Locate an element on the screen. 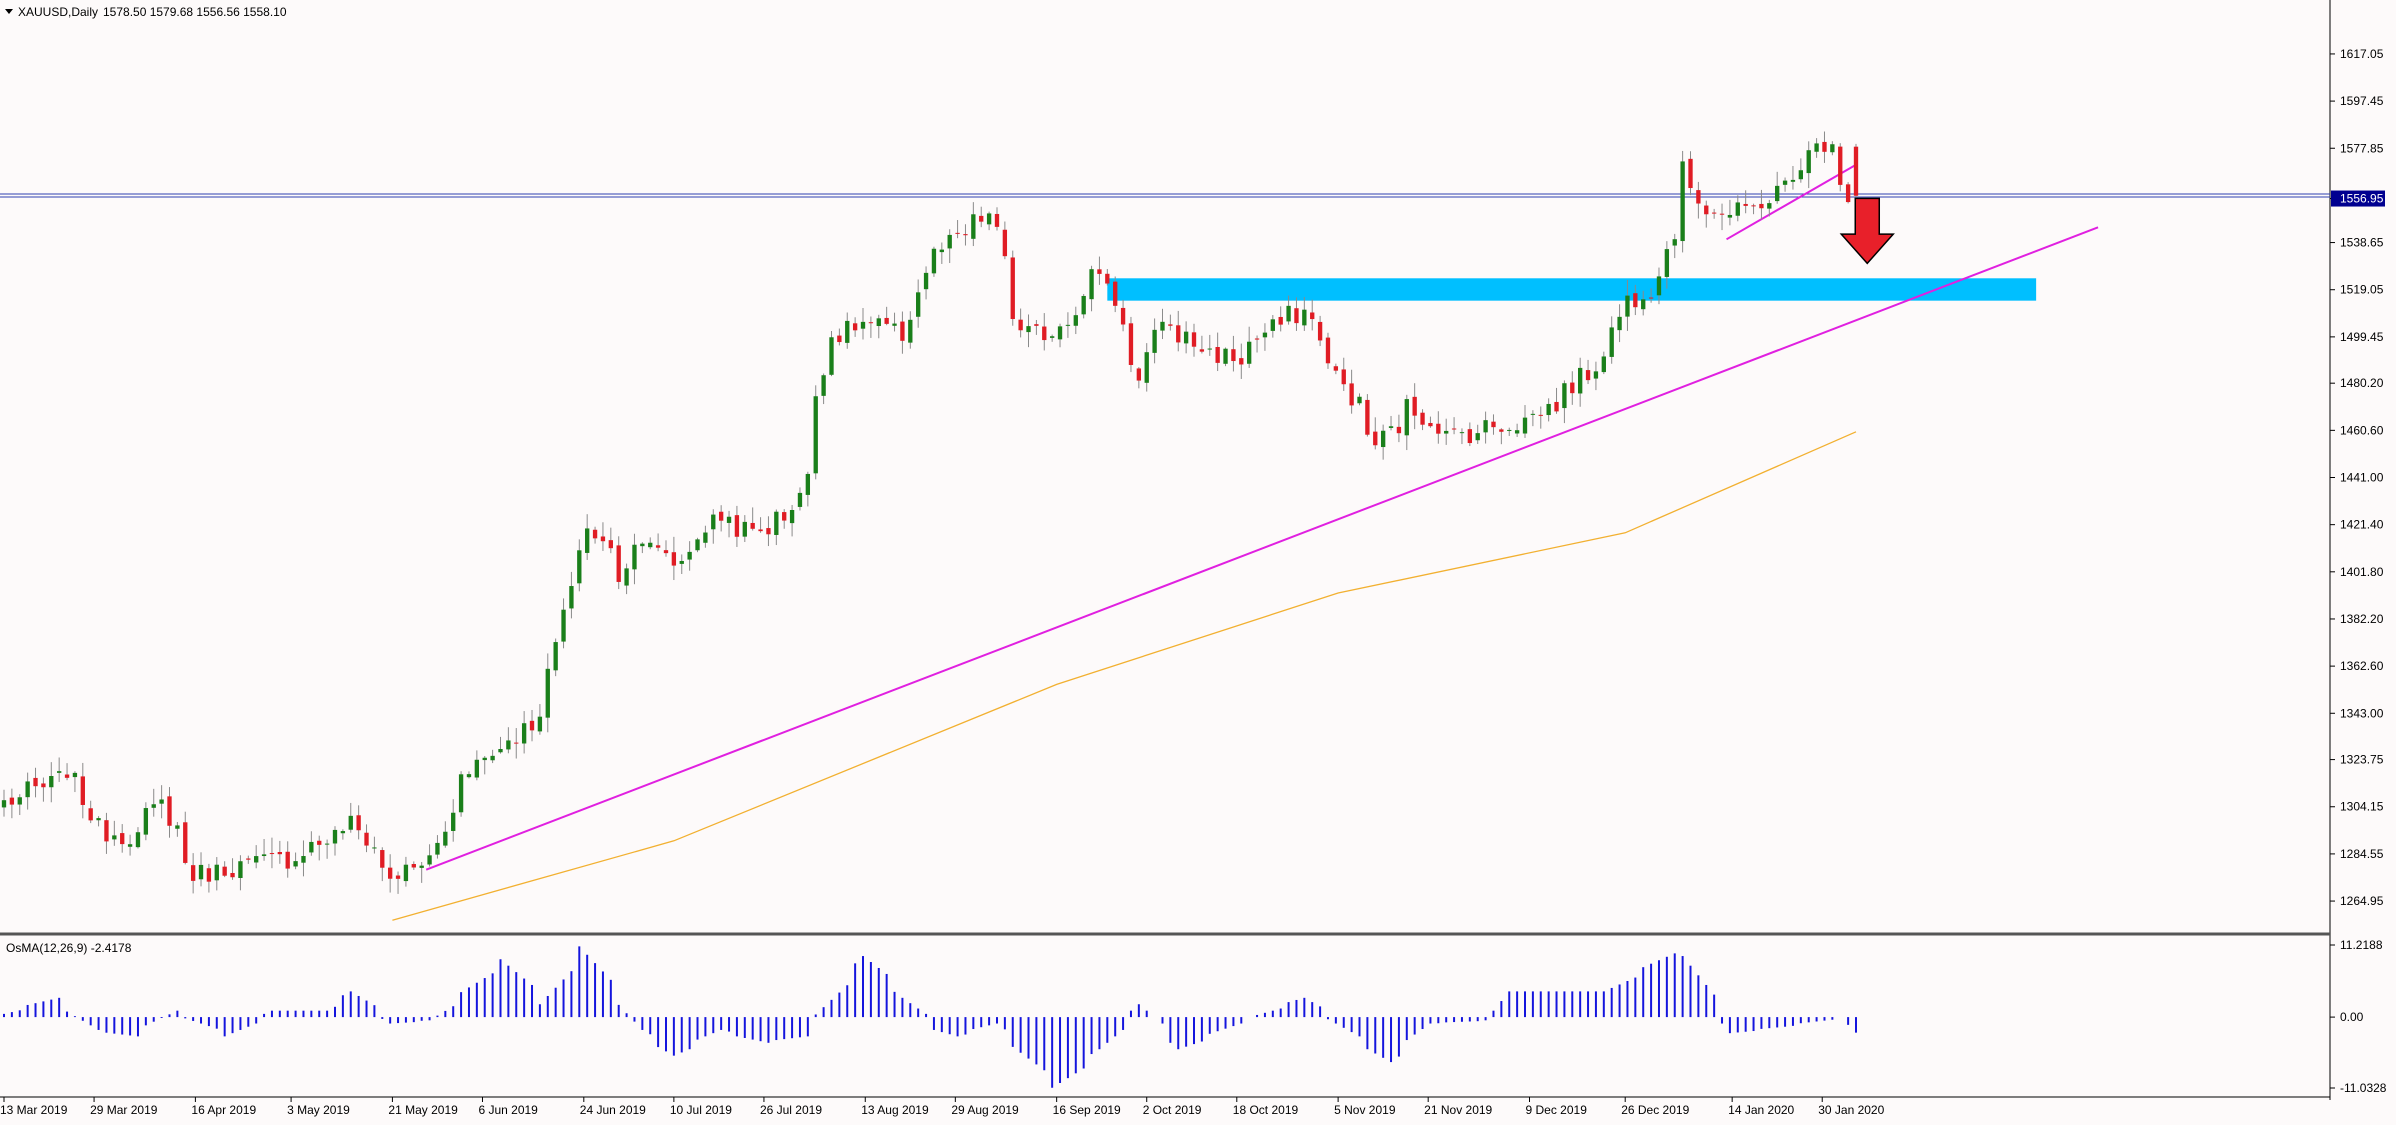  price-tick-label: 1617.05 is located at coordinates (2362, 54).